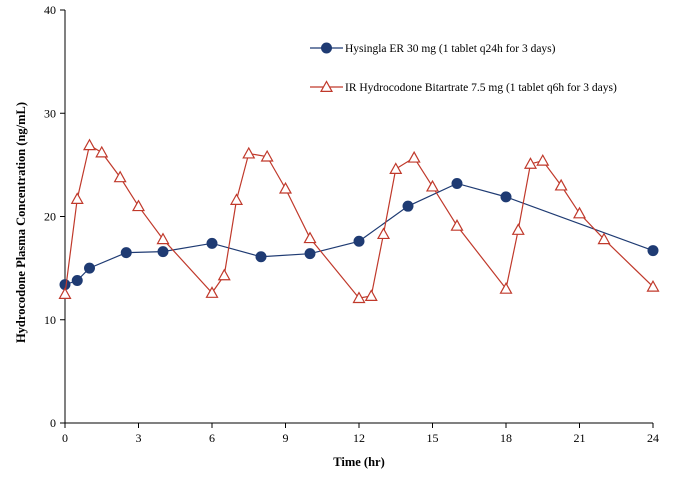 The height and width of the screenshot is (485, 680). I want to click on y-tick-label: 40, so click(50, 10).